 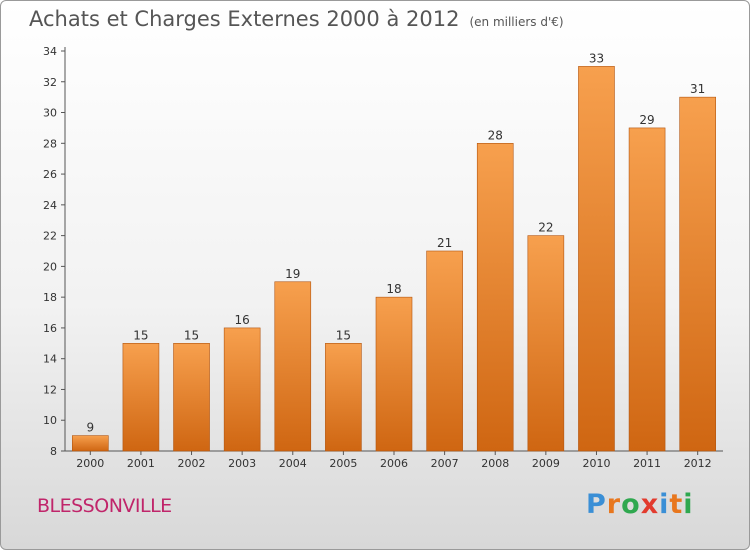 What do you see at coordinates (242, 320) in the screenshot?
I see `data-label-2003: 16` at bounding box center [242, 320].